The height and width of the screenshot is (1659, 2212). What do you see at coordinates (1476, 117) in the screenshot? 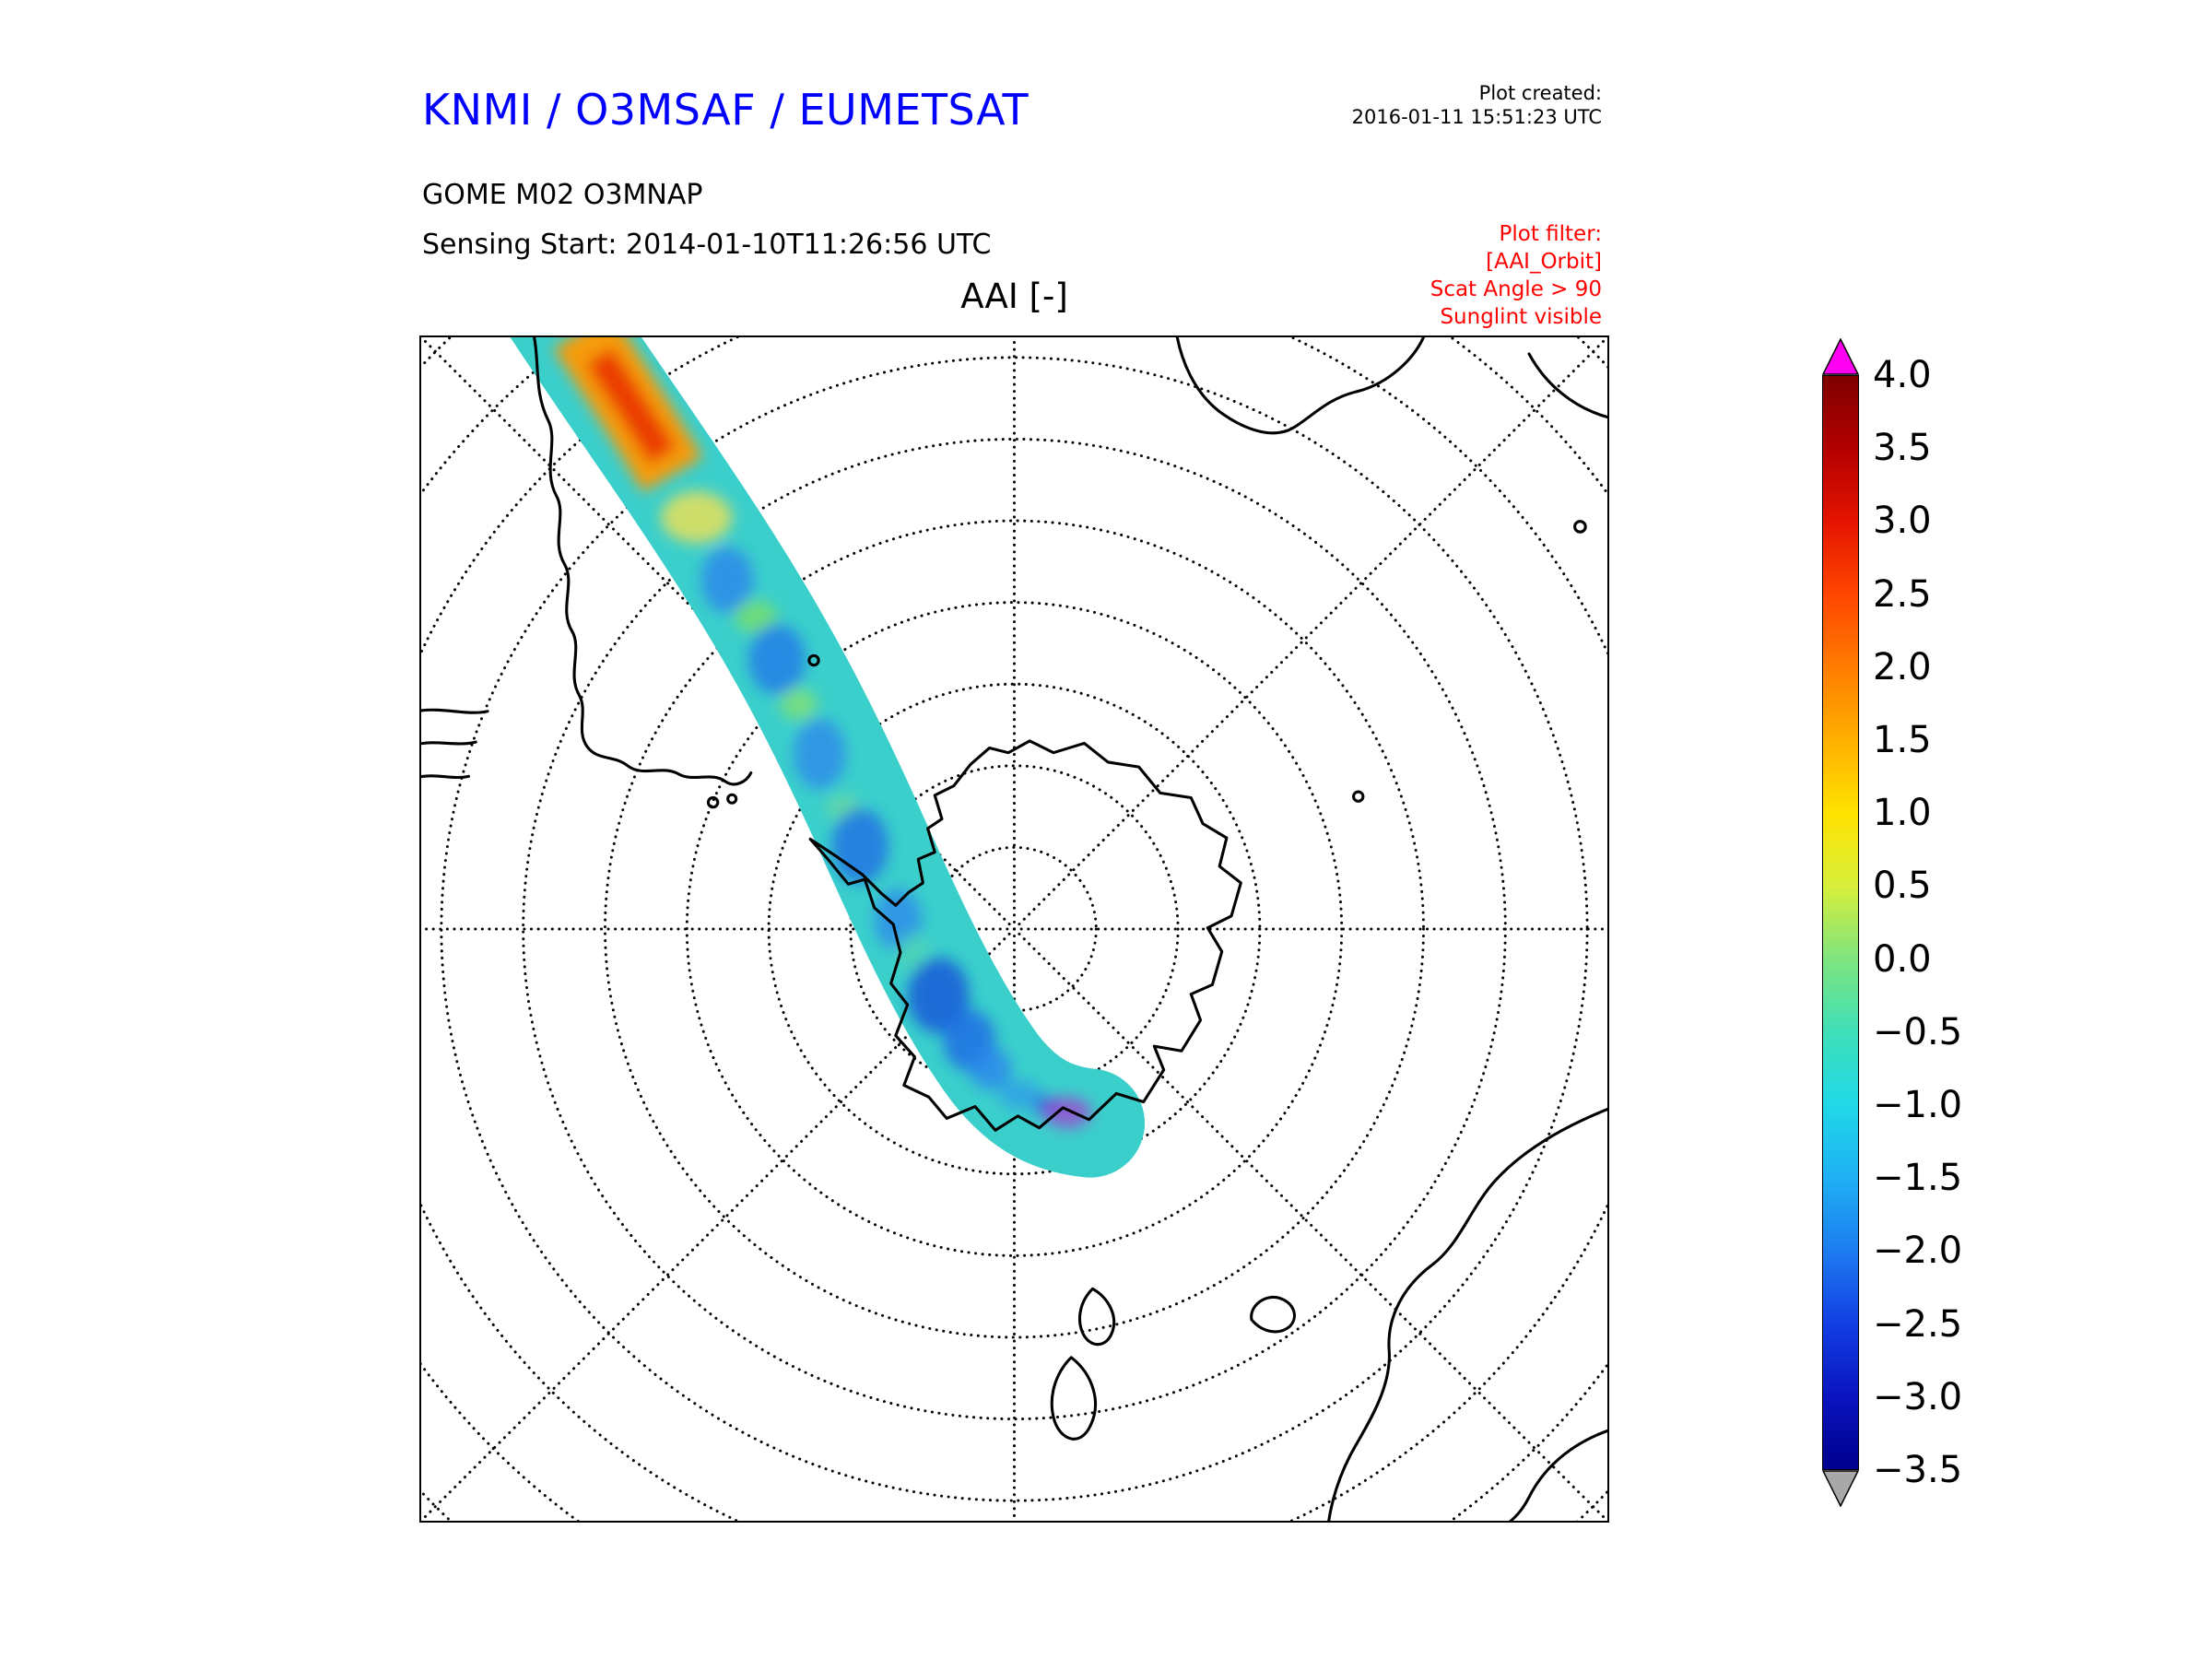
I see `plot-created-value: 2016-01-11 15:51:23 UTC` at bounding box center [1476, 117].